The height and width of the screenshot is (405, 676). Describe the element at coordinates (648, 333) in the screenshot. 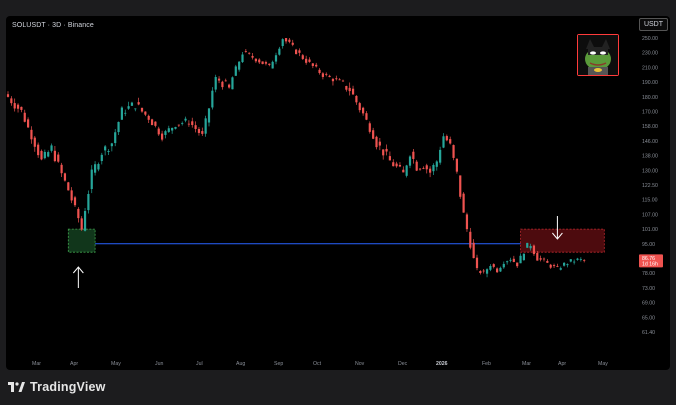

I see `y-tick-label: 61.40` at that location.